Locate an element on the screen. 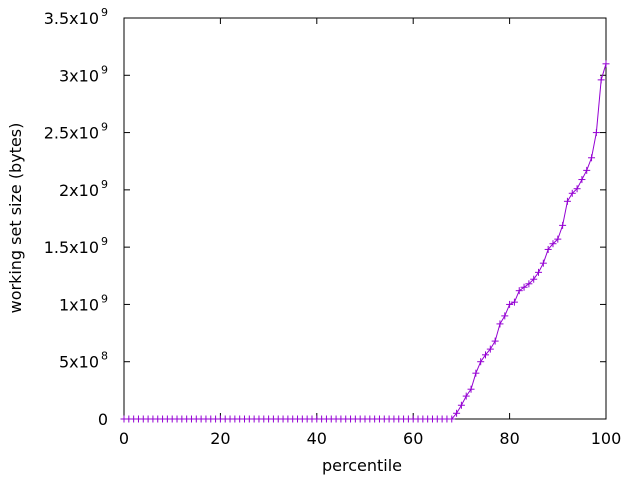 The image size is (640, 480). y-tick-label: 5x10 8 is located at coordinates (83, 361).